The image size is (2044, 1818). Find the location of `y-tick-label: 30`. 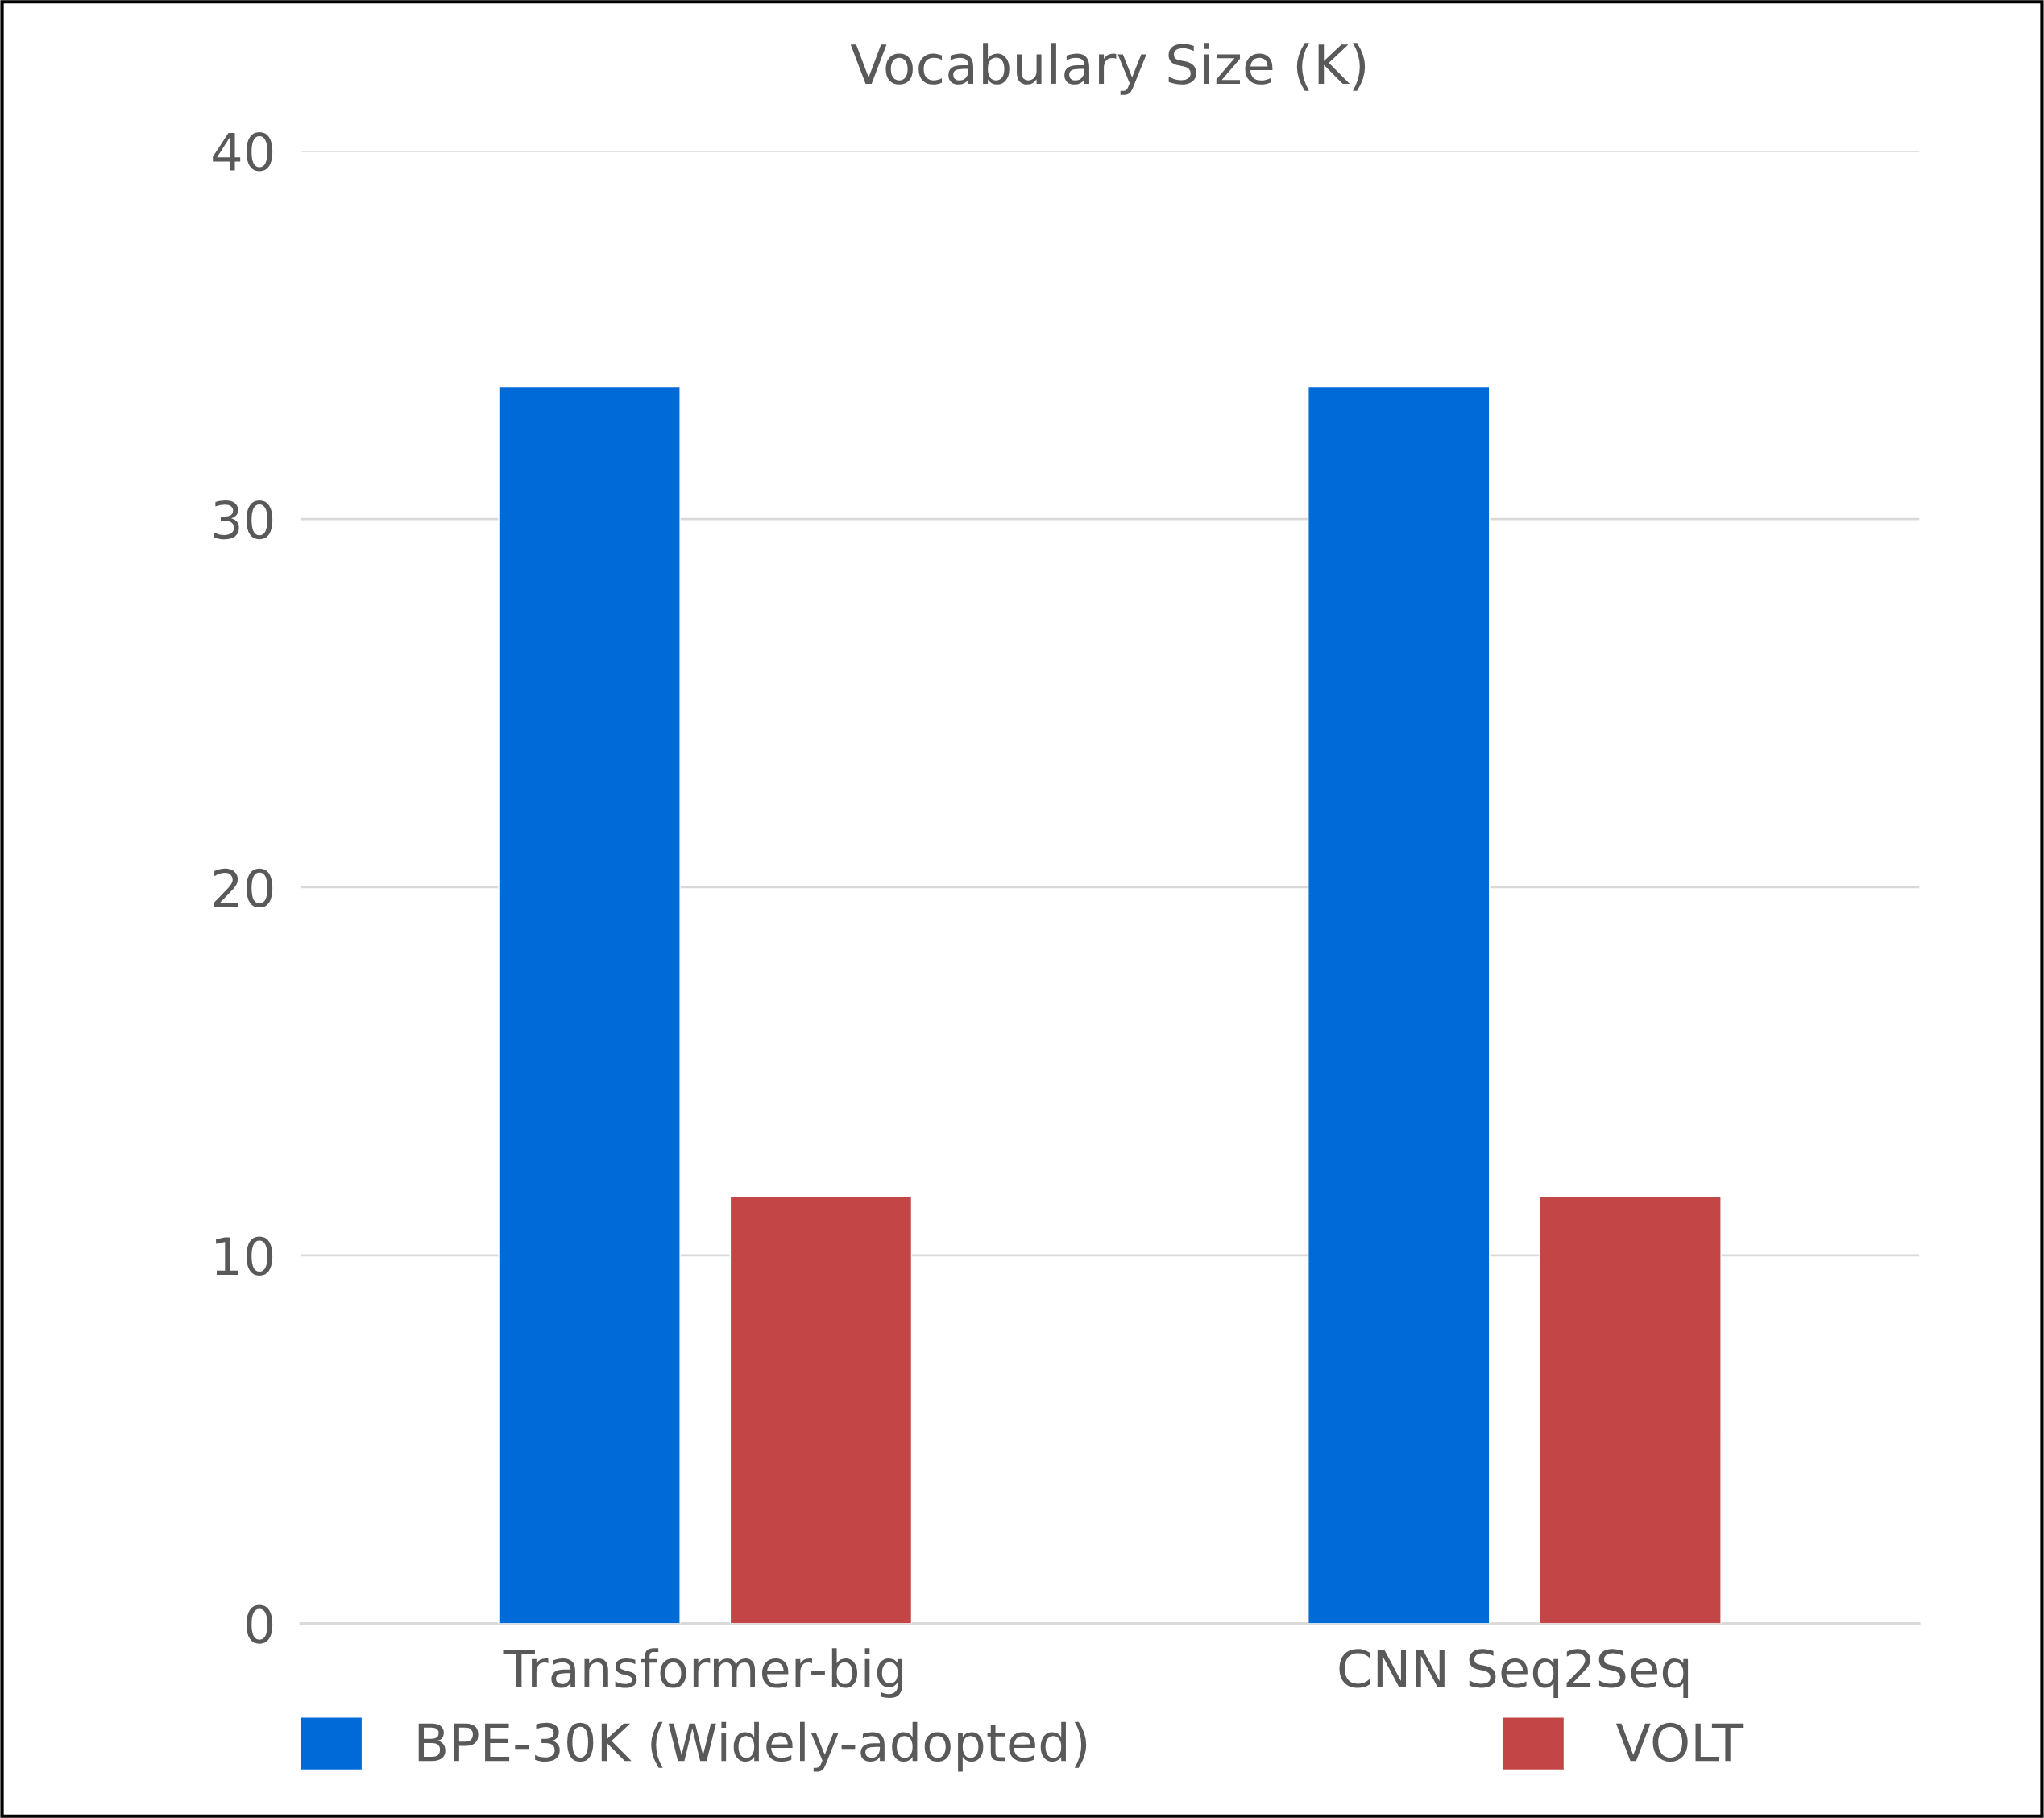

y-tick-label: 30 is located at coordinates (243, 520).